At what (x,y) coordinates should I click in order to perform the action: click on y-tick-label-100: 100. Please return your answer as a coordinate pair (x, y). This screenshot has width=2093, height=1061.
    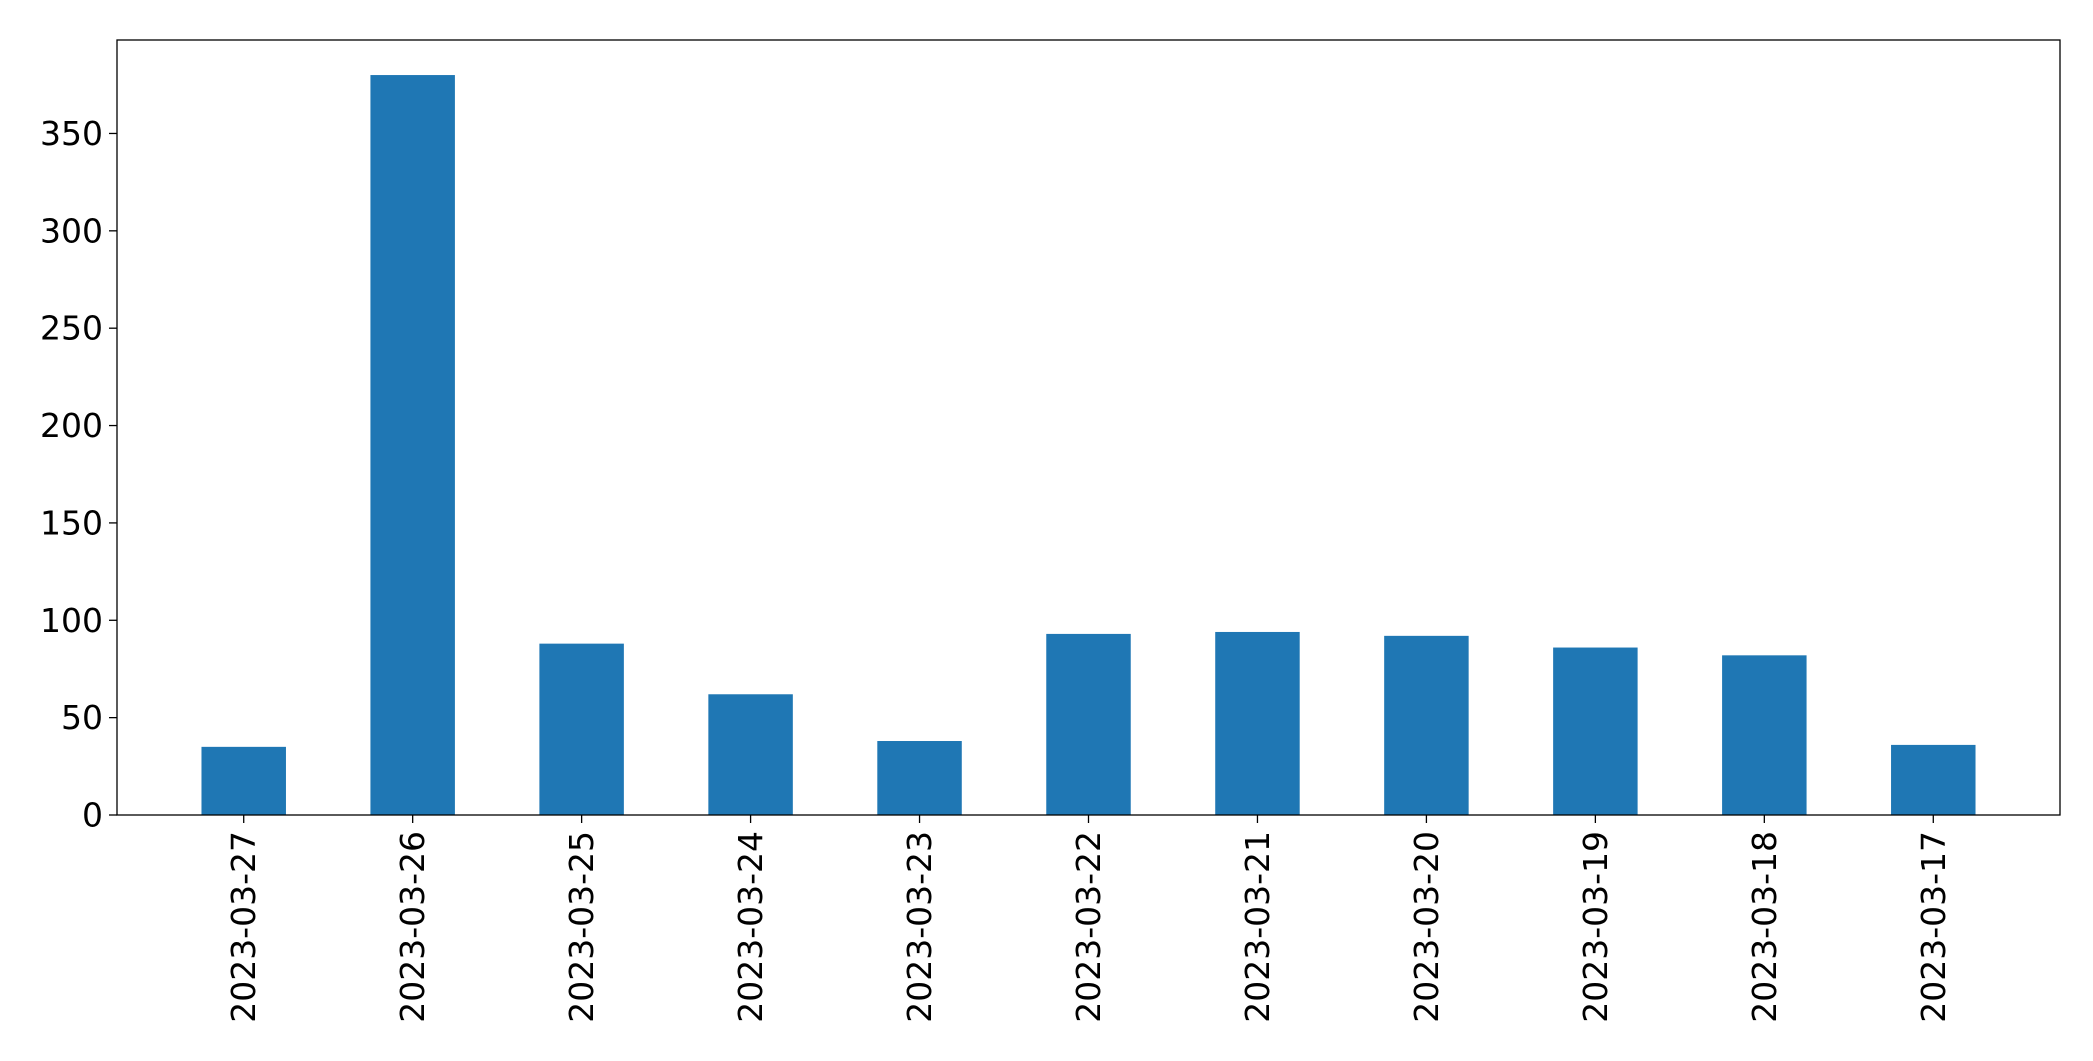
    Looking at the image, I should click on (71, 620).